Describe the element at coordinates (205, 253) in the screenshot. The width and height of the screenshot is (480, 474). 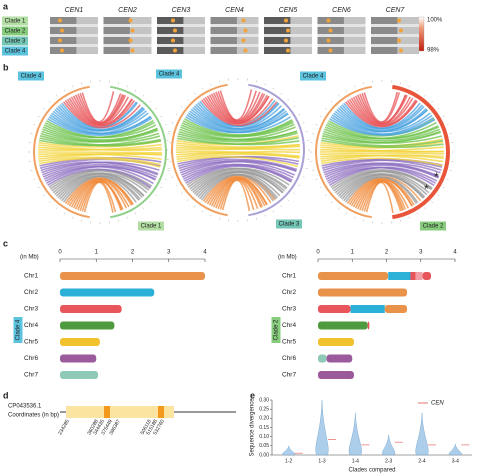
I see `x-tick-label: 4` at that location.